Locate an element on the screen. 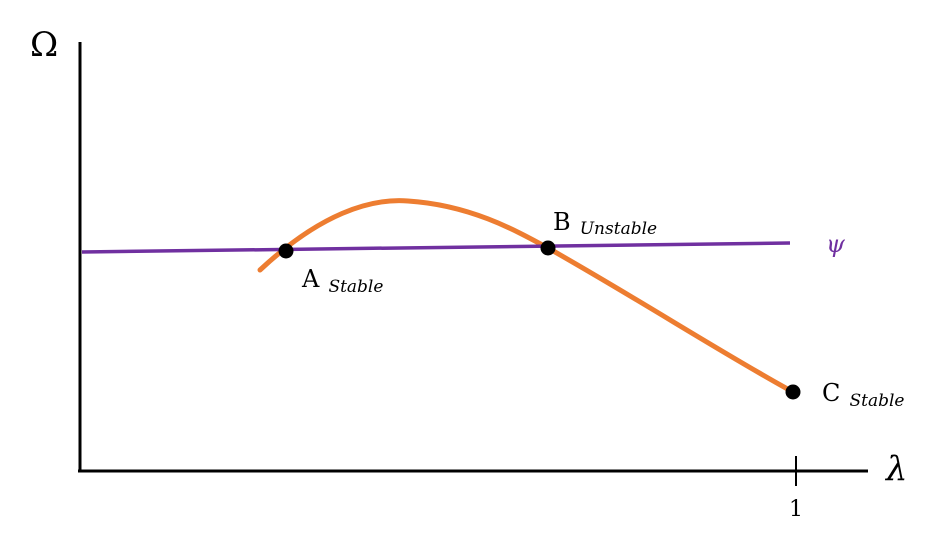 Image resolution: width=932 pixels, height=540 pixels. point-a-label: A Stable is located at coordinates (342, 281).